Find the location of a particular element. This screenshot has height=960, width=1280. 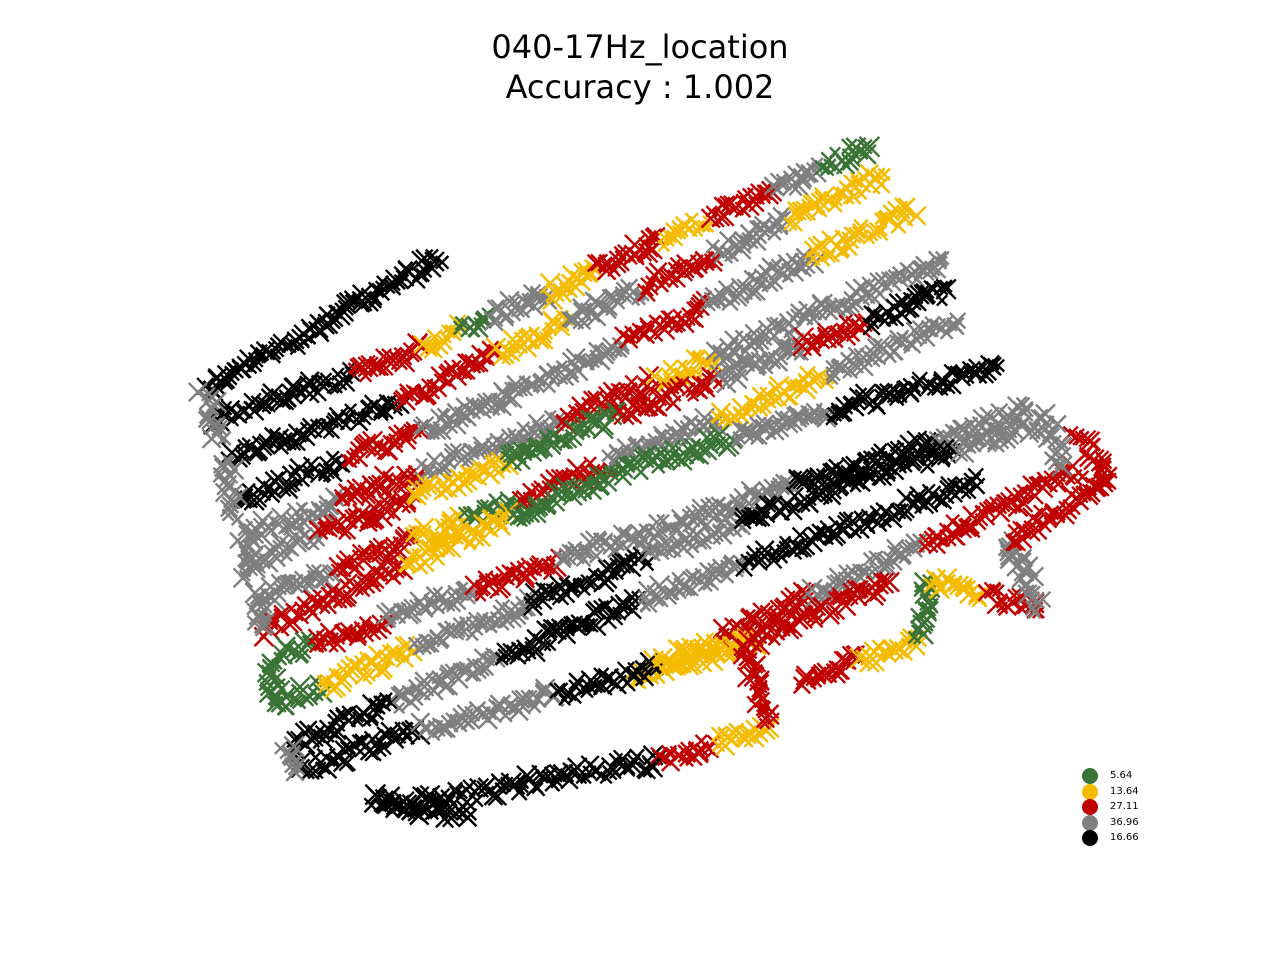

legend-item: 16.66 is located at coordinates (1120, 838).